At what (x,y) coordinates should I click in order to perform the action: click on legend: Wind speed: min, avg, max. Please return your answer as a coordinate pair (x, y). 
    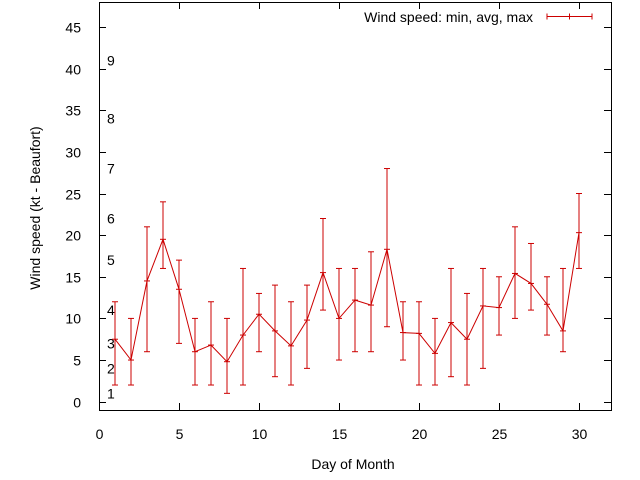
    Looking at the image, I should click on (478, 17).